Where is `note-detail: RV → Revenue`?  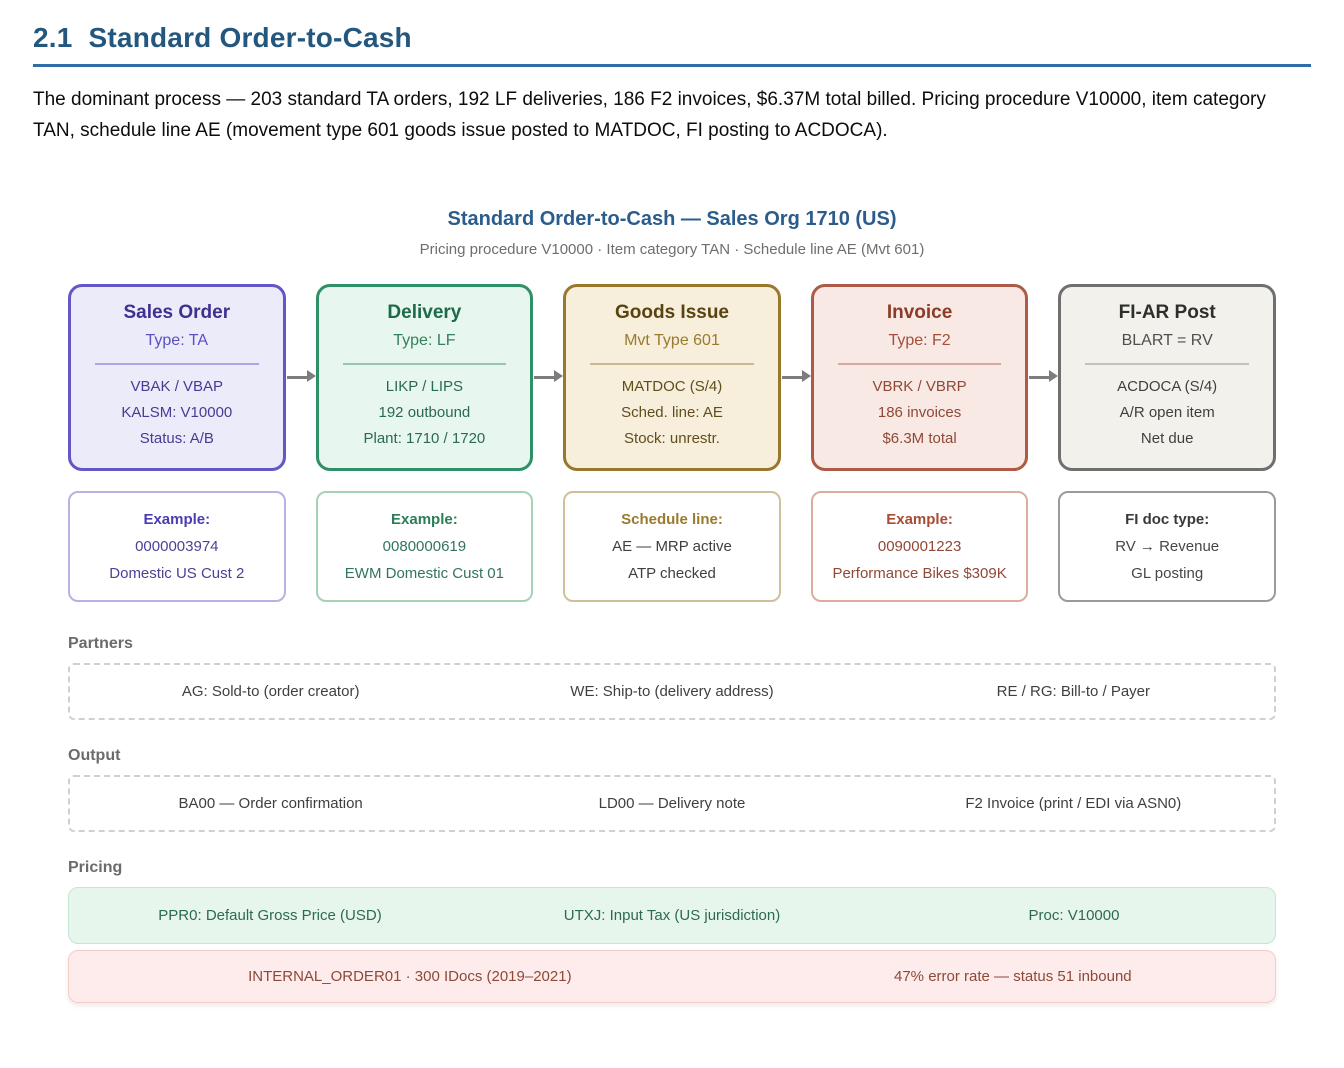 note-detail: RV → Revenue is located at coordinates (1167, 546).